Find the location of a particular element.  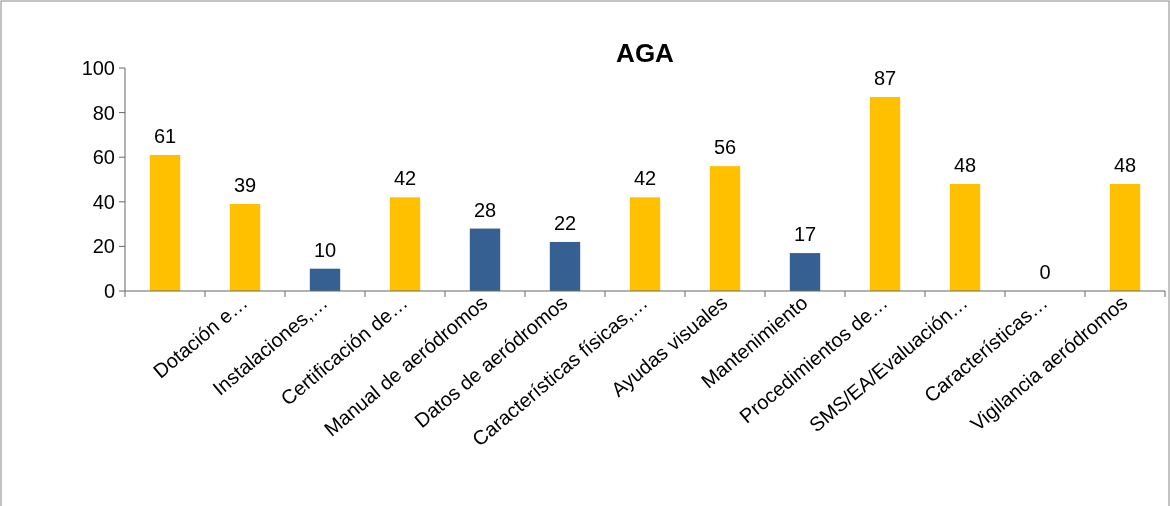

data-label: 28 is located at coordinates (485, 209).